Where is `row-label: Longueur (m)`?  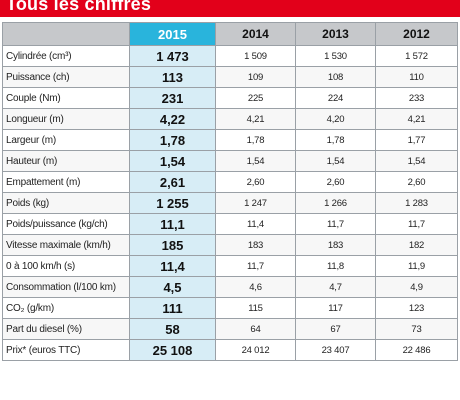
row-label: Longueur (m) is located at coordinates (66, 119).